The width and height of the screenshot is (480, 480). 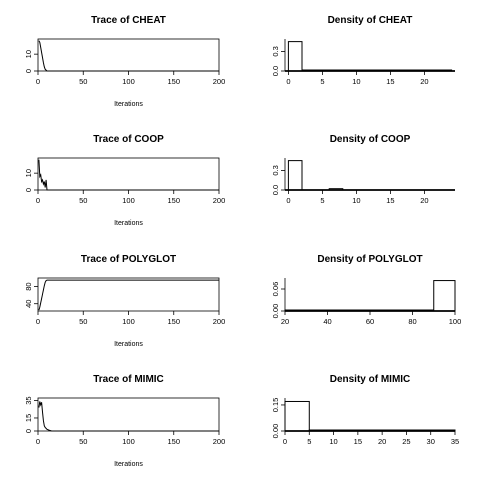 I want to click on panel-8: Density of MIMIC 0 5 10 15 20 25 30 35 0.00 0.15, so click(x=365, y=410).